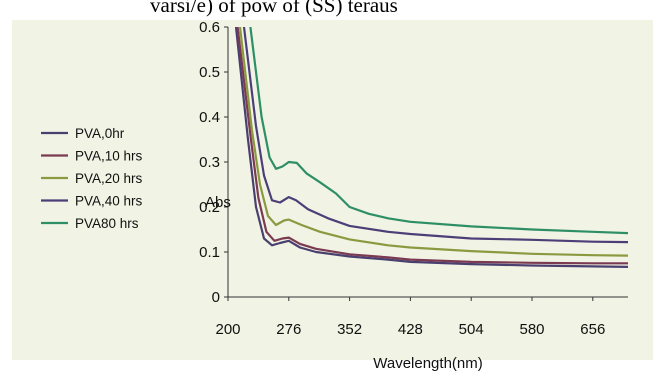  What do you see at coordinates (427, 363) in the screenshot?
I see `x-axis-title: Wavelength(nm)` at bounding box center [427, 363].